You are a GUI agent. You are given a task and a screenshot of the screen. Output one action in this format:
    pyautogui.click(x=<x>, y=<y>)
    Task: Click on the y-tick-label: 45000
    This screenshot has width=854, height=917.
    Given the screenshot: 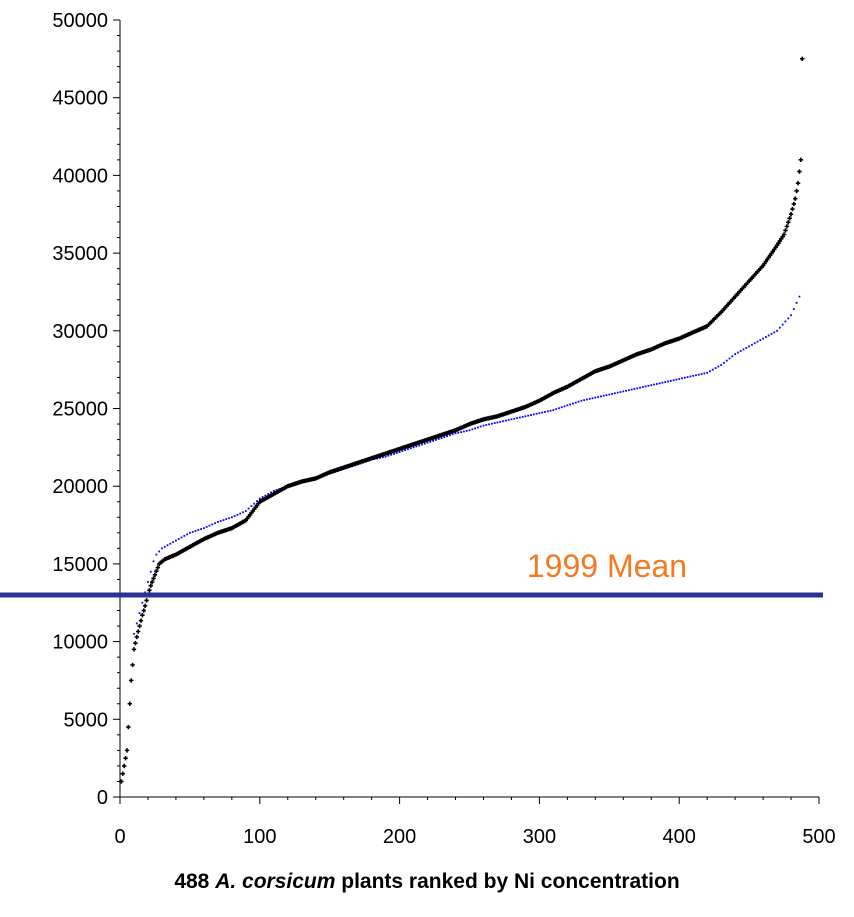 What is the action you would take?
    pyautogui.click(x=80, y=99)
    